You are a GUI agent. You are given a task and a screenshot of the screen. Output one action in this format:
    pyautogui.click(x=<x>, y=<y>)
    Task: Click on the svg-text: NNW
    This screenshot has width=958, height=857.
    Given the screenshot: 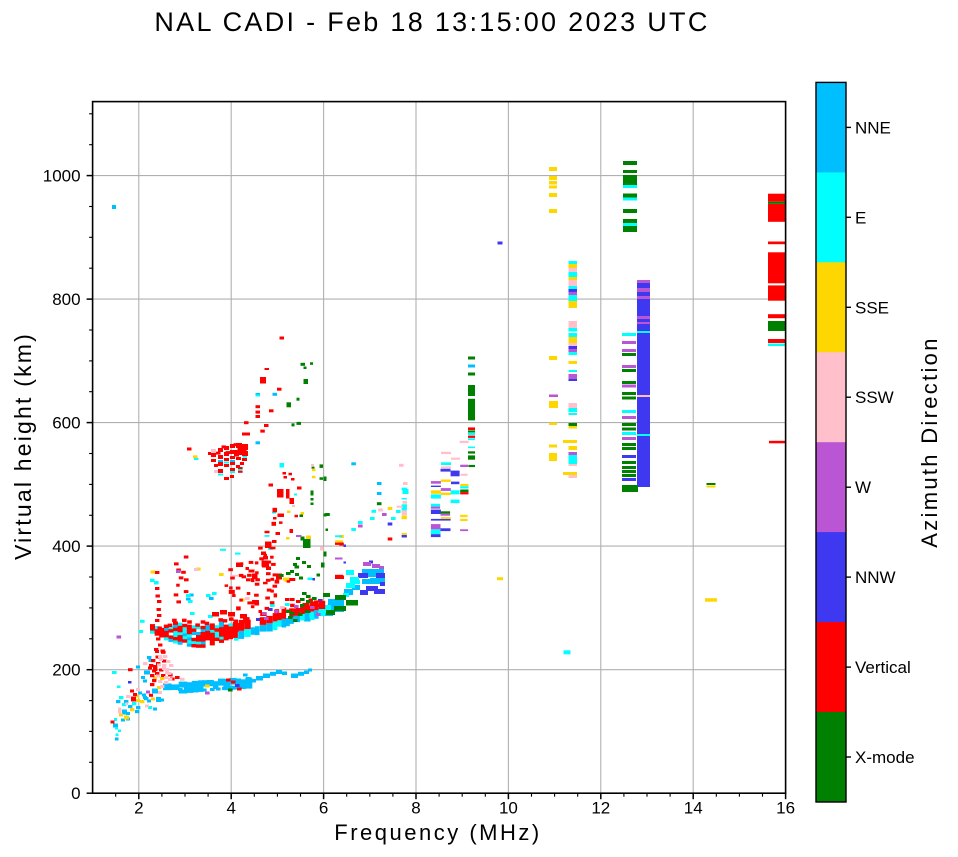 What is the action you would take?
    pyautogui.click(x=875, y=577)
    